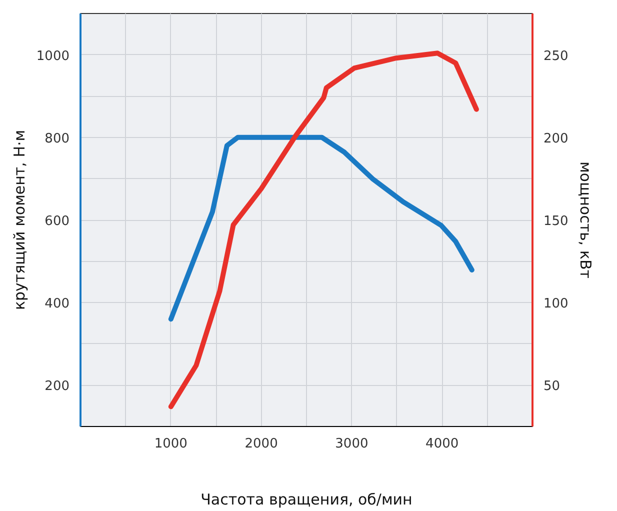 The width and height of the screenshot is (617, 511). I want to click on y-axis-title: крутящий момент, Н·м, so click(19, 220).